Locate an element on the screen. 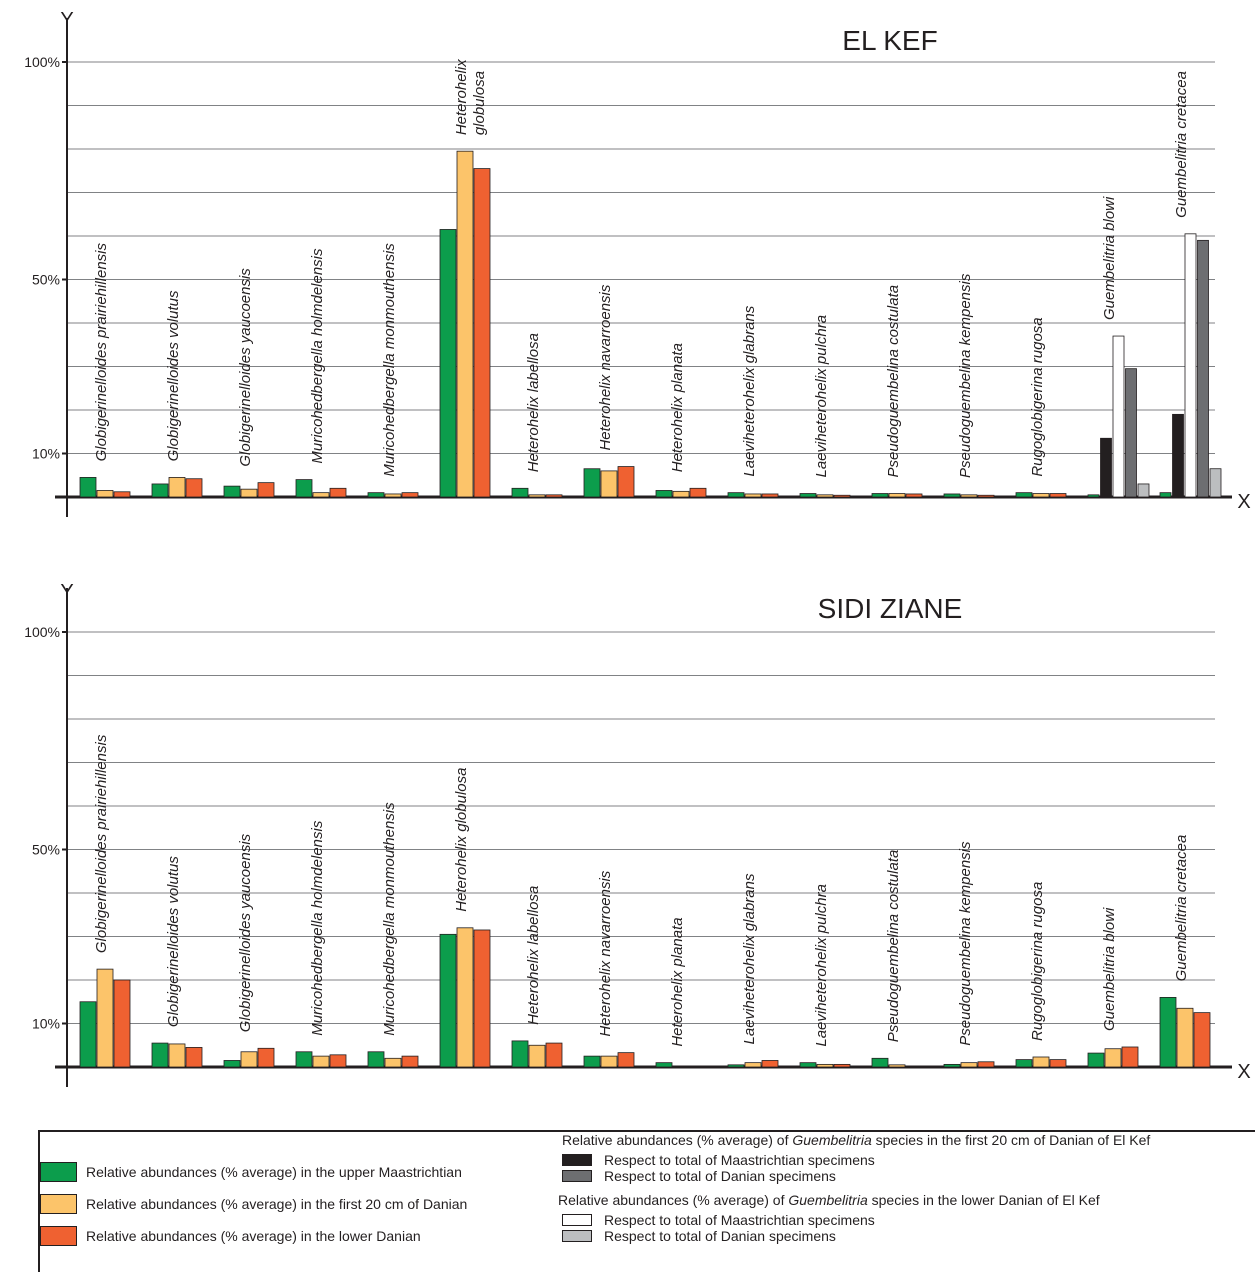 The height and width of the screenshot is (1272, 1255). category-group: Muricohedbergella monmouthensis is located at coordinates (393, 370).